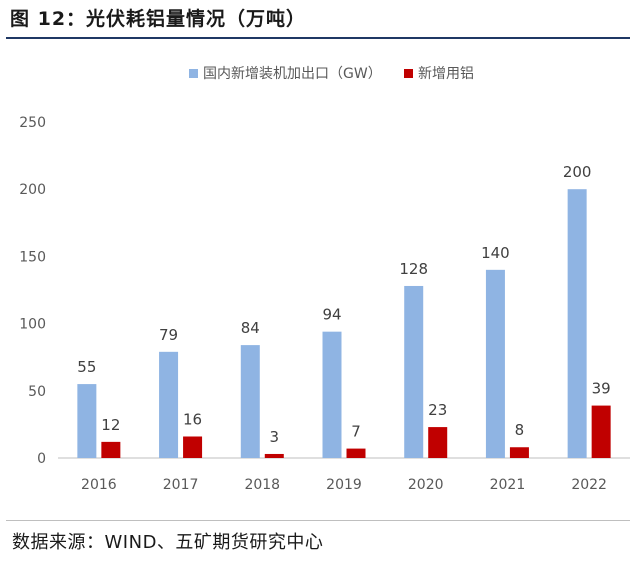  What do you see at coordinates (111, 449) in the screenshot?
I see `bar-series2-2016` at bounding box center [111, 449].